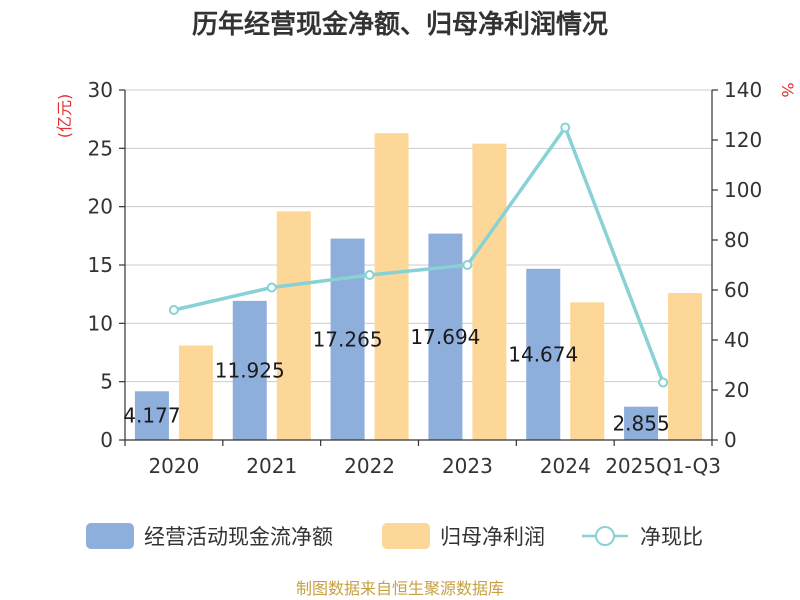  I want to click on y-left-tick-label: 30, so click(100, 90).